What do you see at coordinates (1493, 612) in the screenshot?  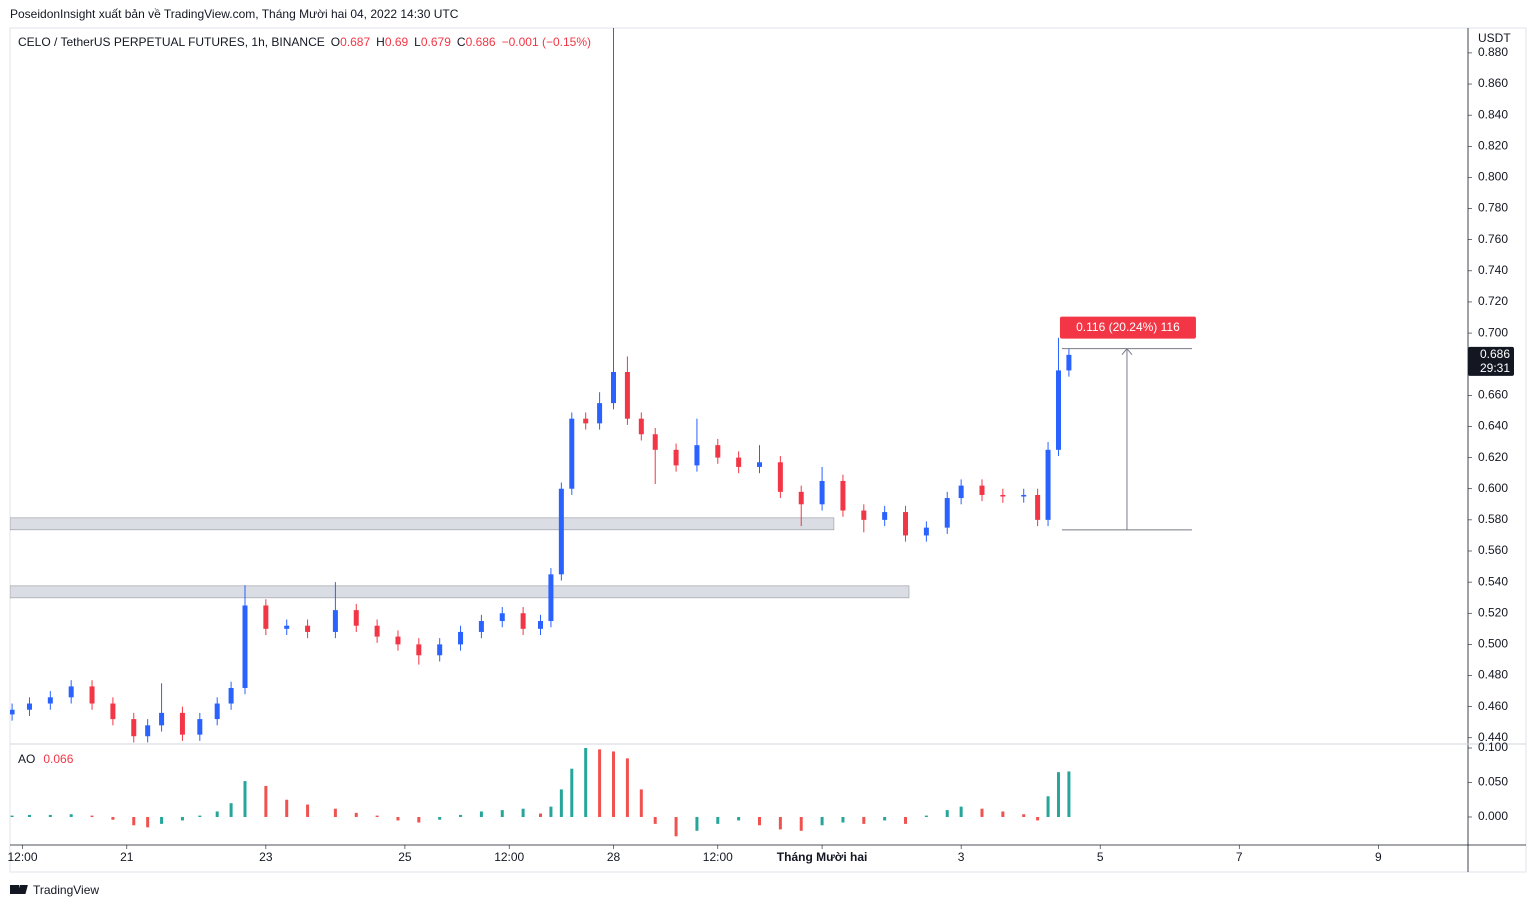 I see `y-tick-label: 0.520` at bounding box center [1493, 612].